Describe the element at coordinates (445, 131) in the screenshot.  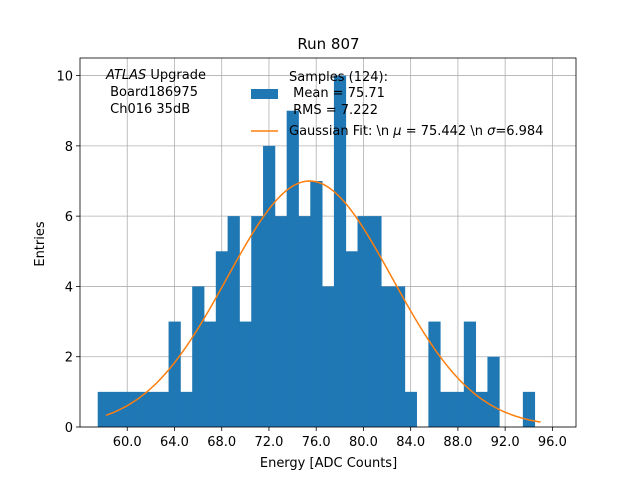
I see `legend-fit-mu-value: = 75.442 \n` at that location.